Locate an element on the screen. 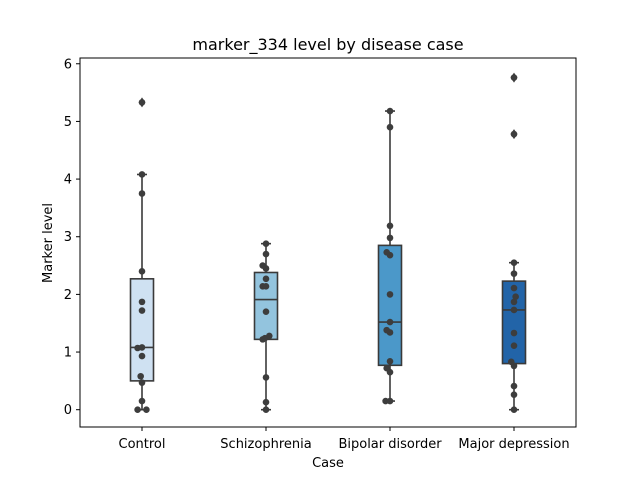 This screenshot has width=640, height=480. x-tick-label: Schizophrenia is located at coordinates (265, 444).